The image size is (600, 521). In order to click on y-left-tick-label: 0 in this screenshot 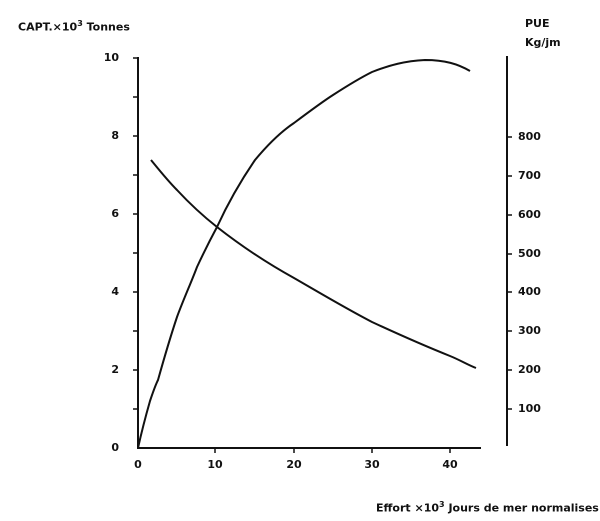, I will do `click(115, 447)`.